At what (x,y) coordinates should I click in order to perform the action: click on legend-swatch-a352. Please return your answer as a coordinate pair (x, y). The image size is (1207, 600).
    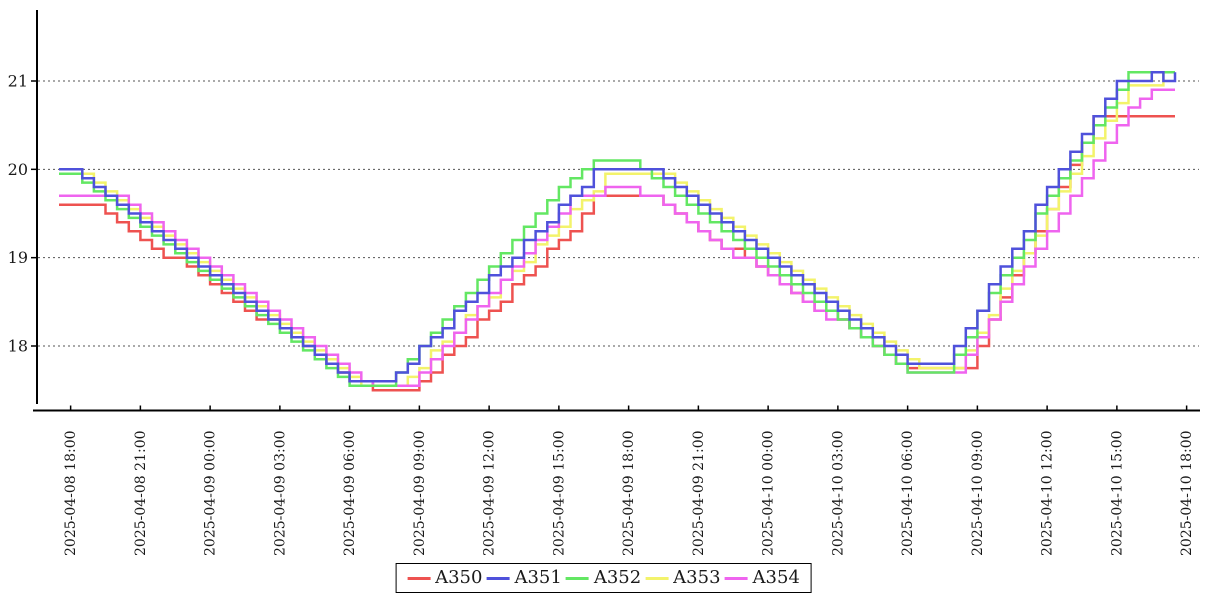
    Looking at the image, I should click on (577, 578).